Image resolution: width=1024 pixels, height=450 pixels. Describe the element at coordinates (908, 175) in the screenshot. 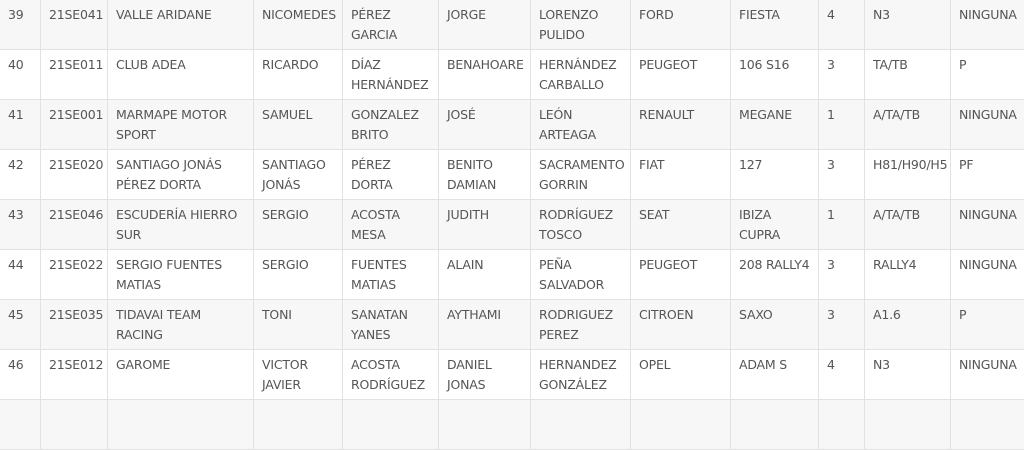

I see `cell-class: H81/H90/H5` at that location.